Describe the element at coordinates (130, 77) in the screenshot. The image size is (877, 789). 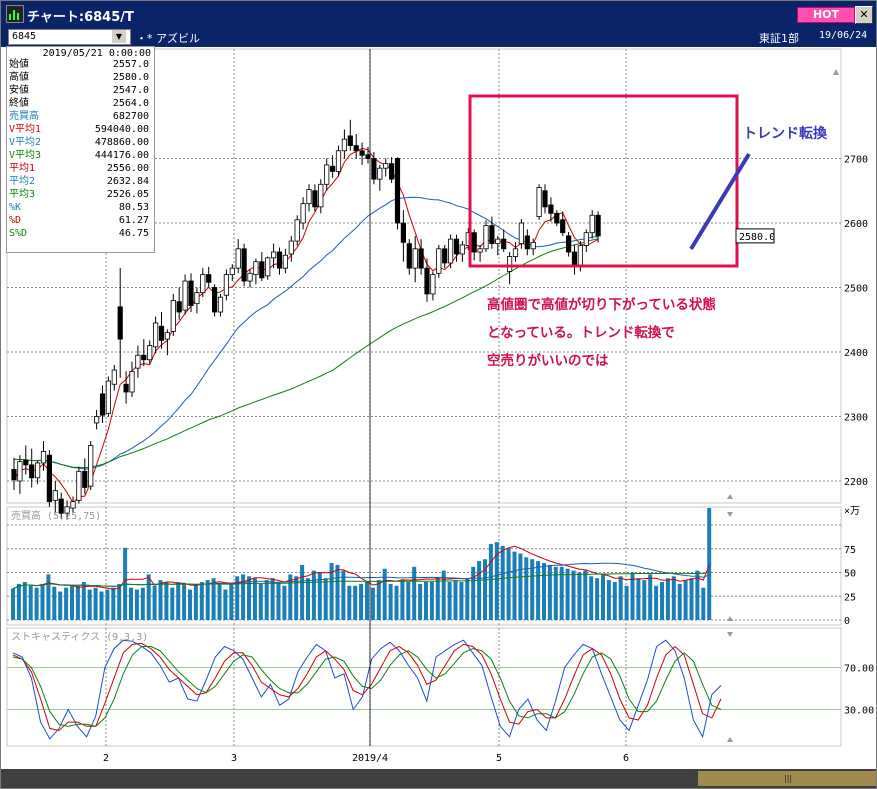
I see `info-row-value: 2580.0` at that location.